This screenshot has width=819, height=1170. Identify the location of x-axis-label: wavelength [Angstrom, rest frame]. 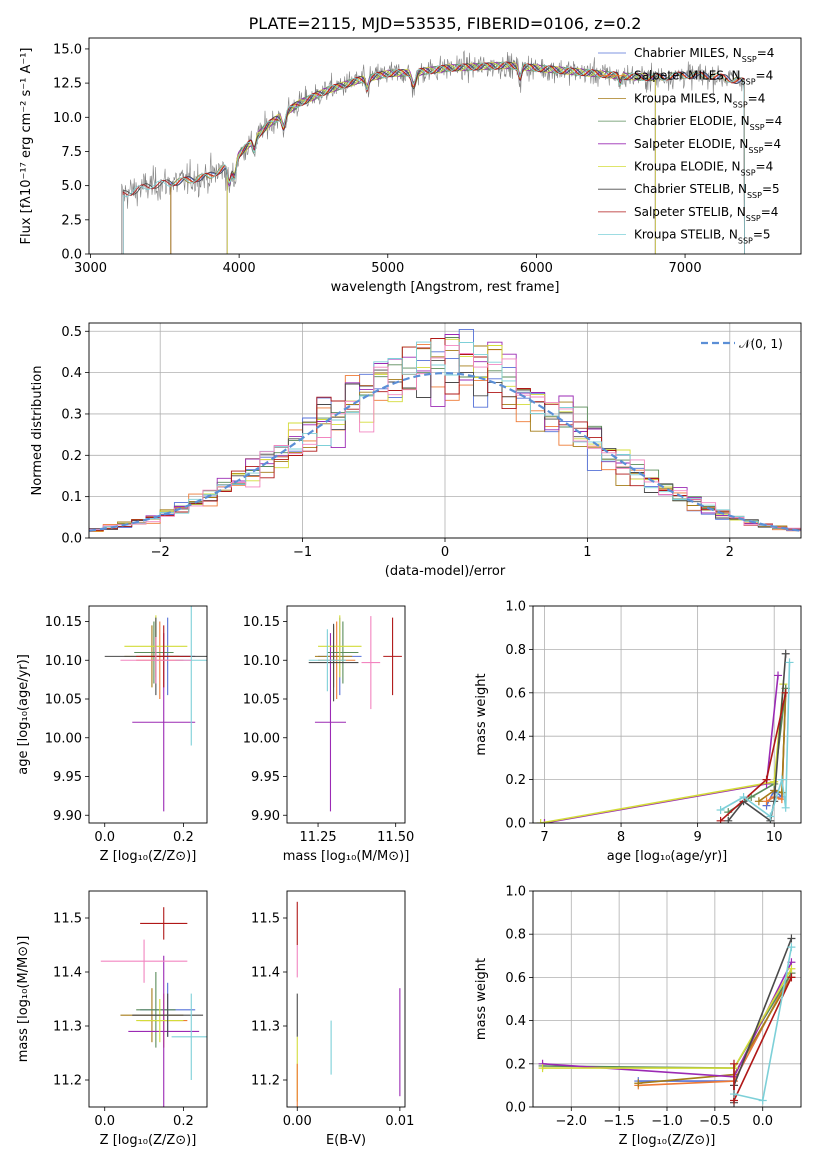
(445, 287).